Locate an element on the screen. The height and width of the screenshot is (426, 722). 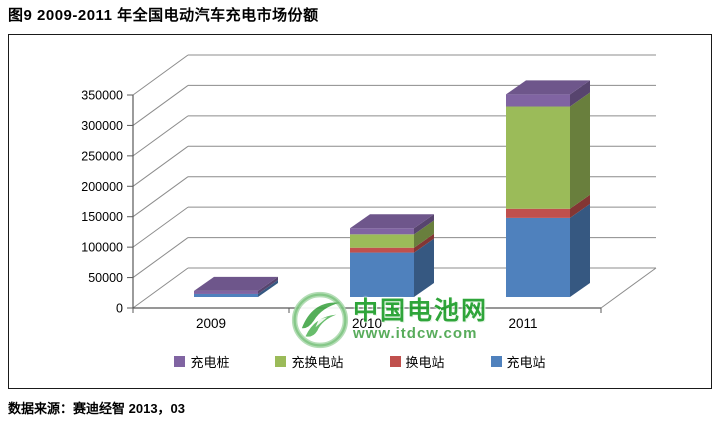
legend-swatch-换电站 is located at coordinates (395, 361).